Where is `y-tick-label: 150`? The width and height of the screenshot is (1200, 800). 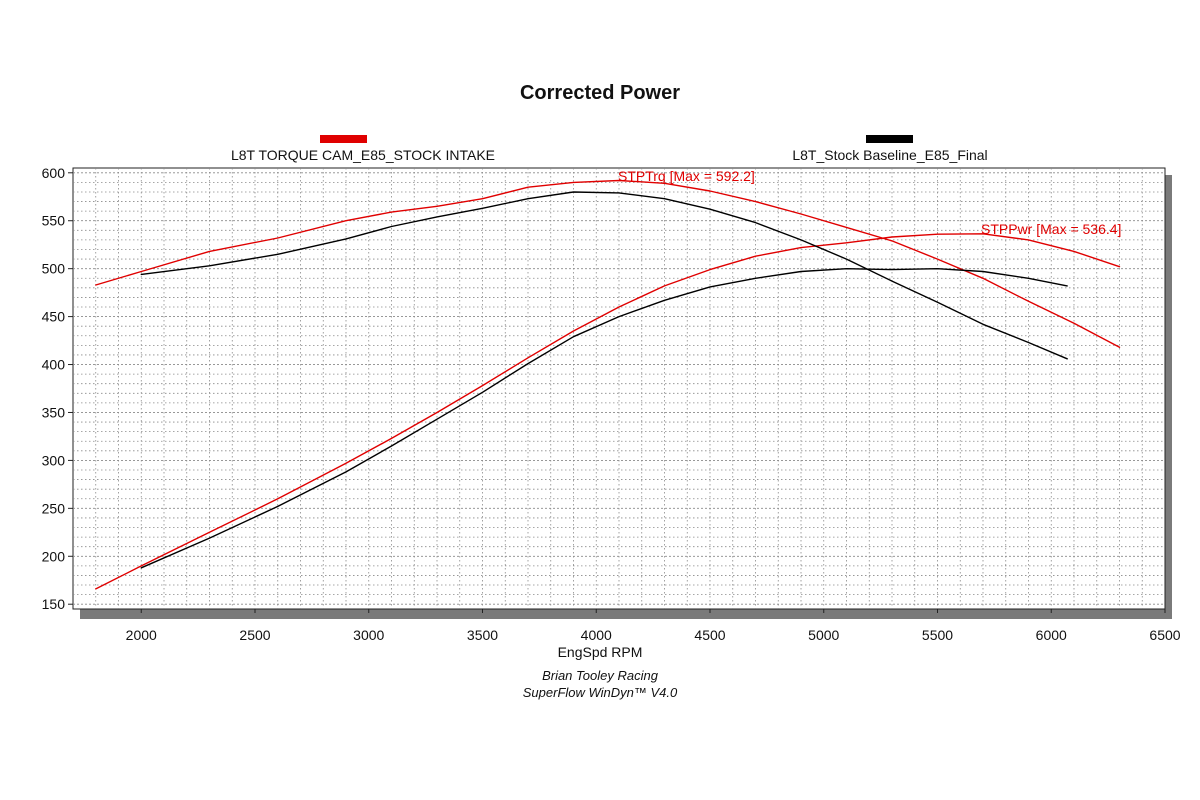
y-tick-label: 150 is located at coordinates (54, 604).